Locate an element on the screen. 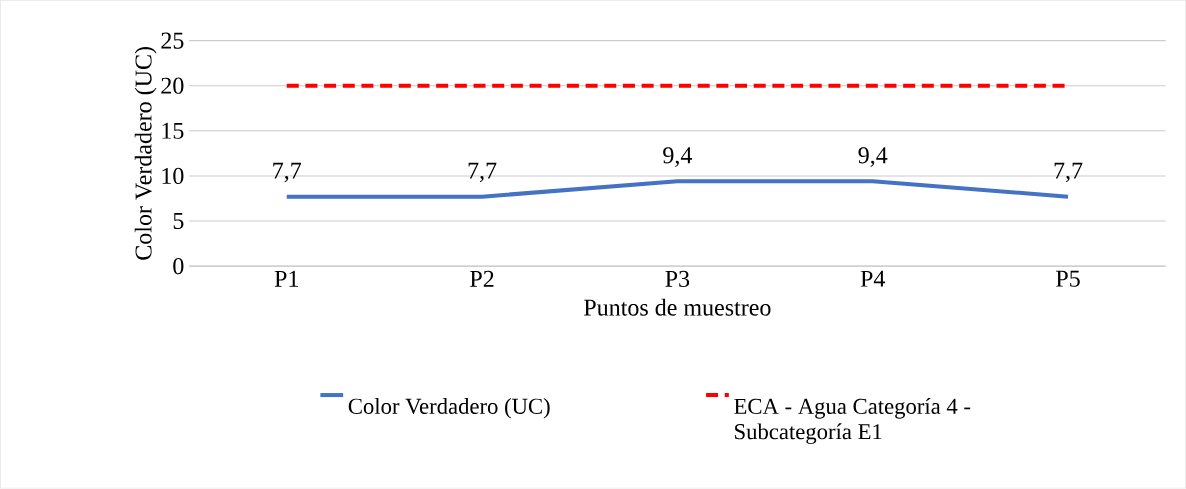 The image size is (1186, 489). x-tick-label: P1 is located at coordinates (286, 279).